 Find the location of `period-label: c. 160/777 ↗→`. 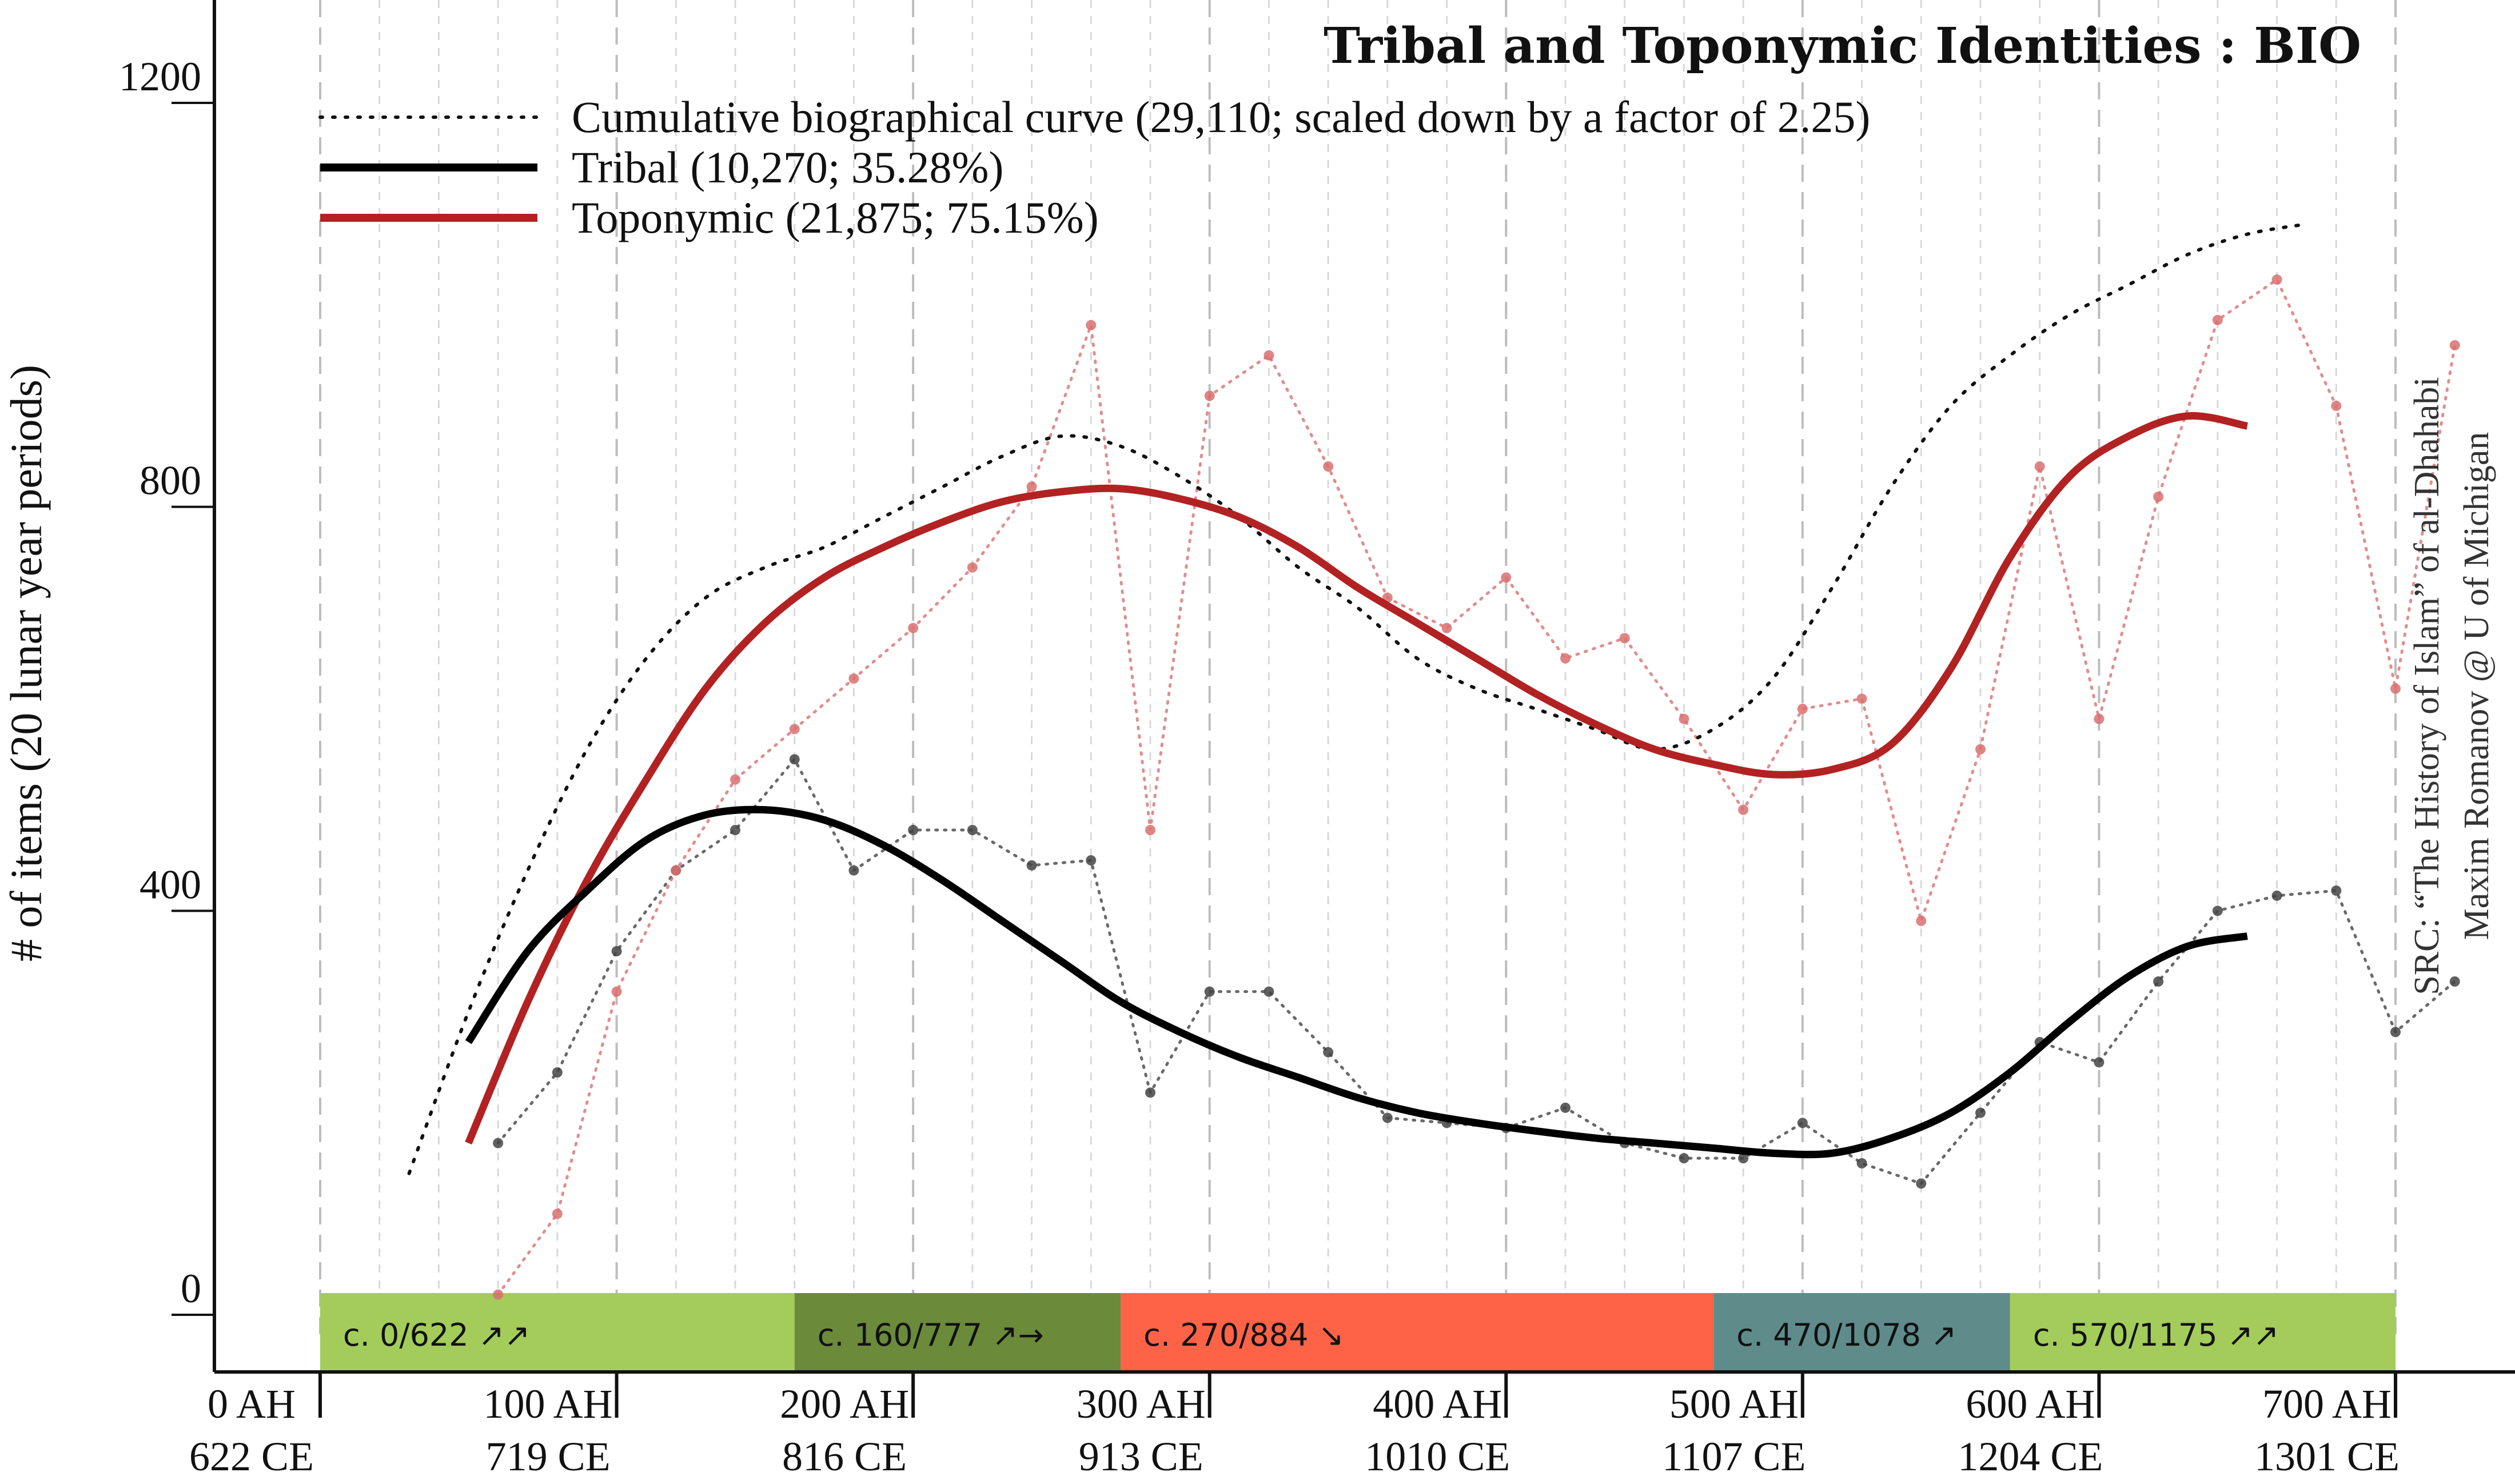

period-label: c. 160/777 ↗→ is located at coordinates (931, 1335).